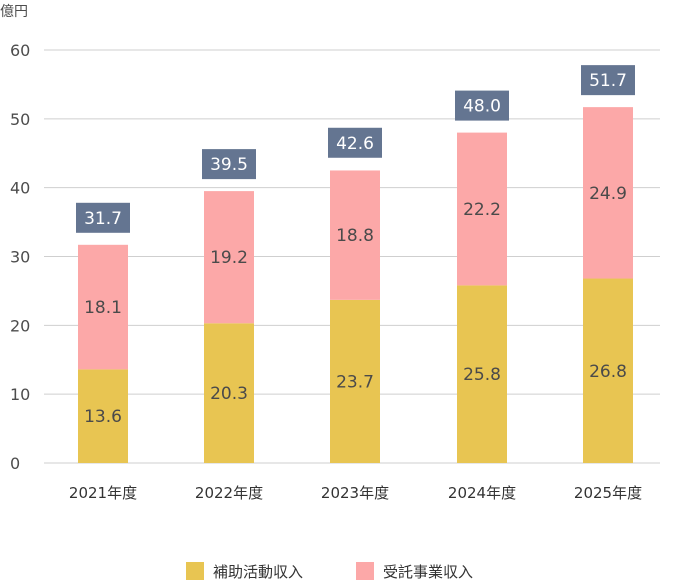  I want to click on y-tick-label-40: 40, so click(20, 188).